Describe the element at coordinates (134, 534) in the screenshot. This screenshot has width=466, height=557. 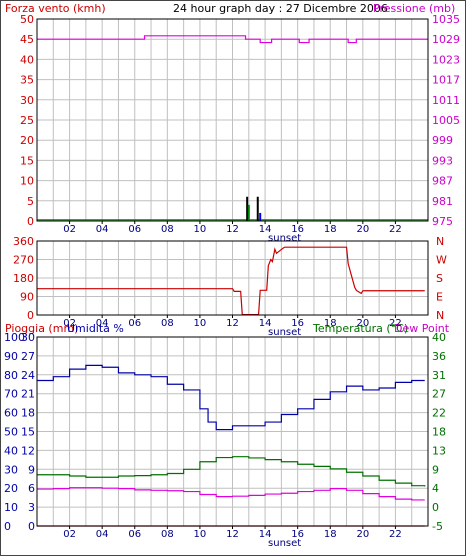
I see `x-tick-label: 06` at that location.